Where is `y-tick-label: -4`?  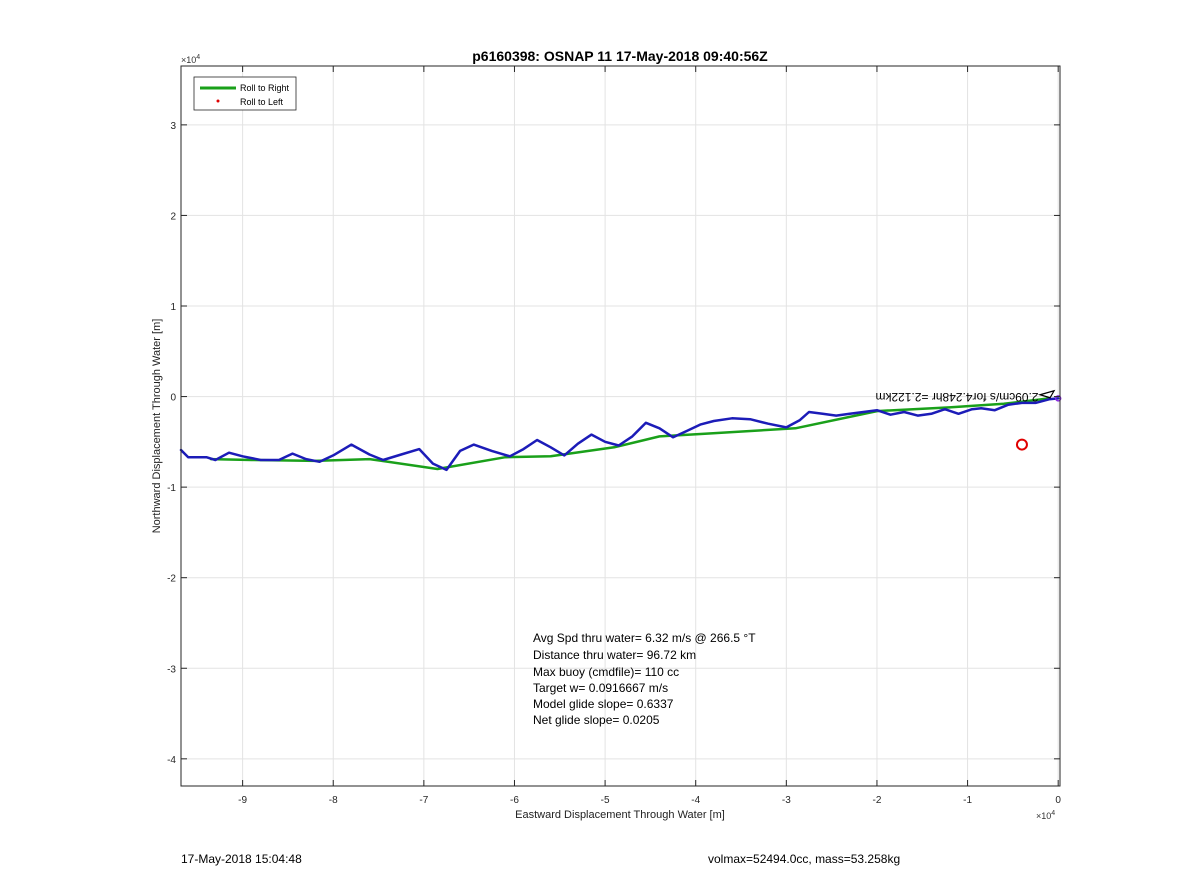 y-tick-label: -4 is located at coordinates (171, 760).